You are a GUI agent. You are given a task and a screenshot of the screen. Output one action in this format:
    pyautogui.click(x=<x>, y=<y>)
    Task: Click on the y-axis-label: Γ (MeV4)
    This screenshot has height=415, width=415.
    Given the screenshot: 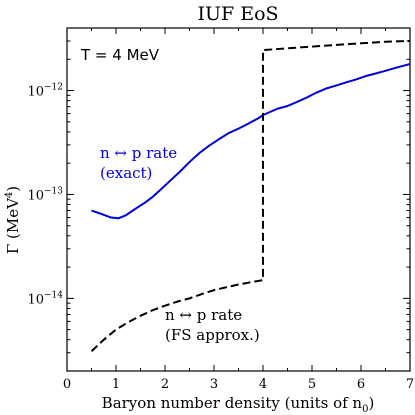 What is the action you would take?
    pyautogui.click(x=13, y=220)
    